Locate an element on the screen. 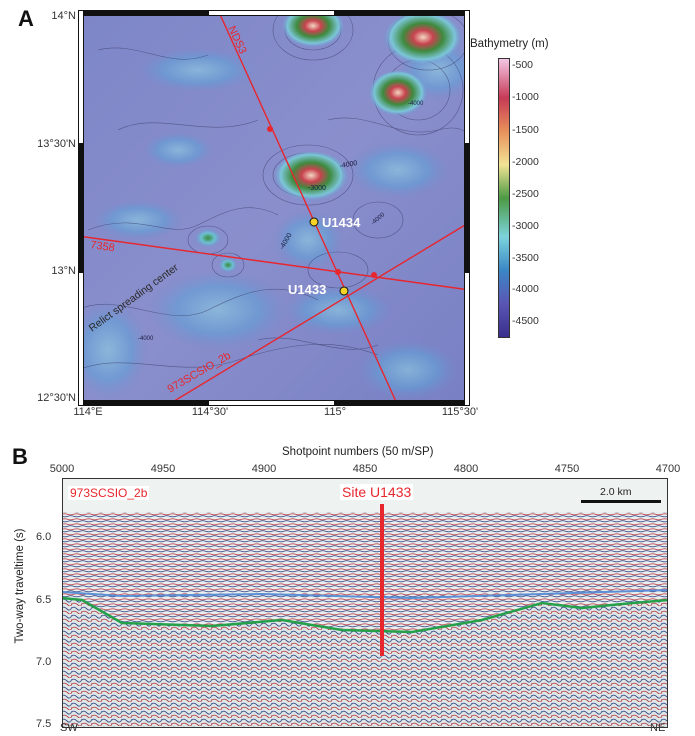 The height and width of the screenshot is (736, 695). contour-label: -3000 is located at coordinates (317, 188).